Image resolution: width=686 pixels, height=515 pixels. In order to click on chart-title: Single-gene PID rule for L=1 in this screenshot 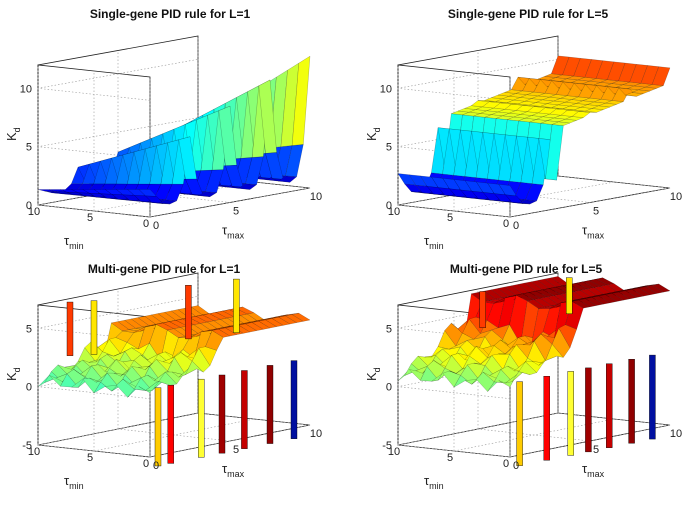, I will do `click(170, 14)`.